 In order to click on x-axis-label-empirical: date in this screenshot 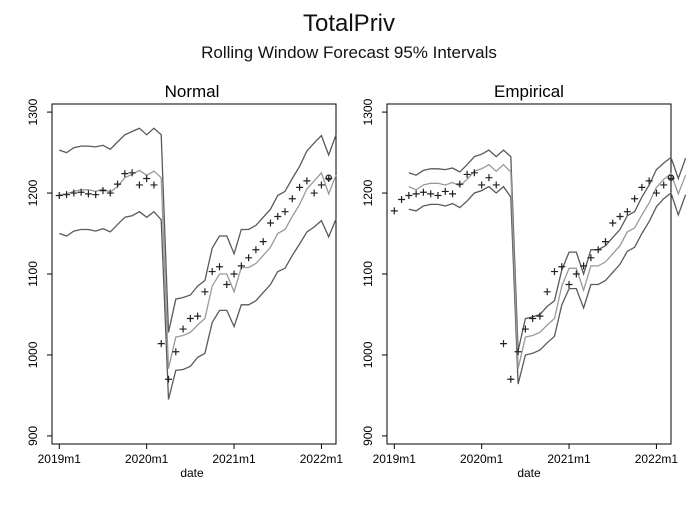, I will do `click(529, 473)`.